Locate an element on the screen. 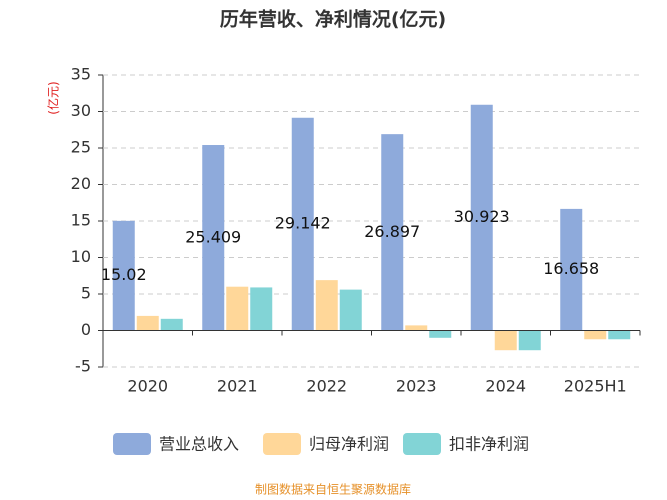  y-tick-label: 35 is located at coordinates (81, 74).